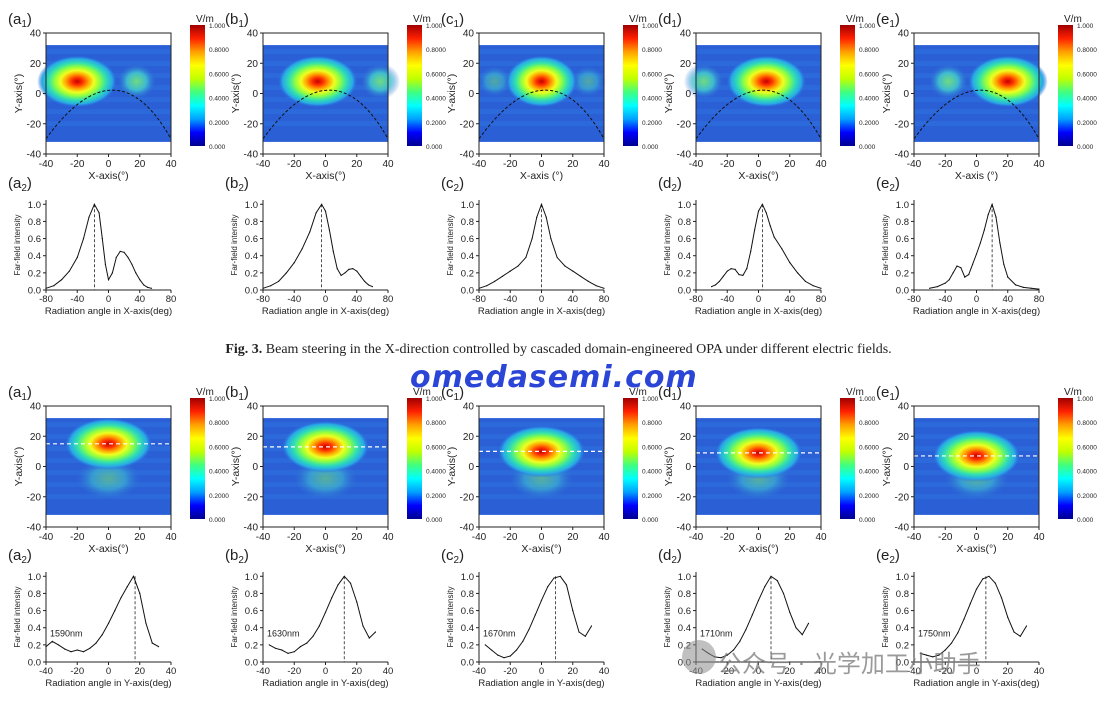 This screenshot has width=1117, height=702. Describe the element at coordinates (317, 81) in the screenshot. I see `beam-spot` at that location.